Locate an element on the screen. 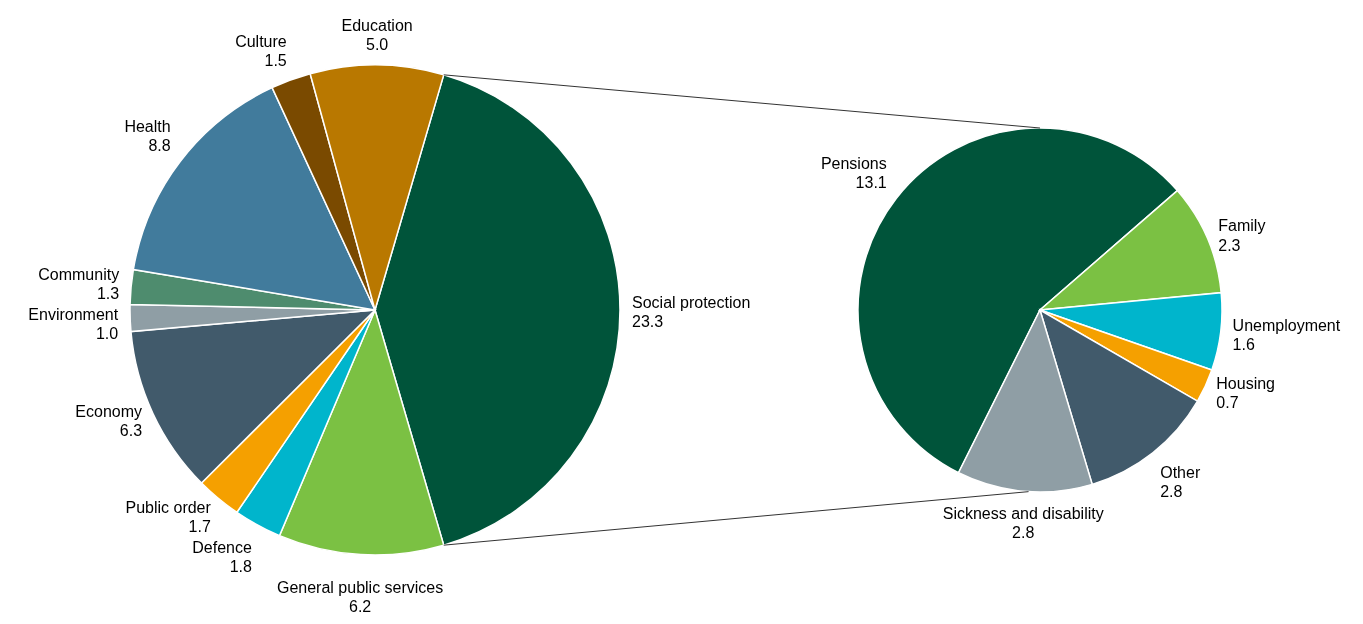 Image resolution: width=1363 pixels, height=624 pixels. data-label: 0.7 is located at coordinates (1227, 403).